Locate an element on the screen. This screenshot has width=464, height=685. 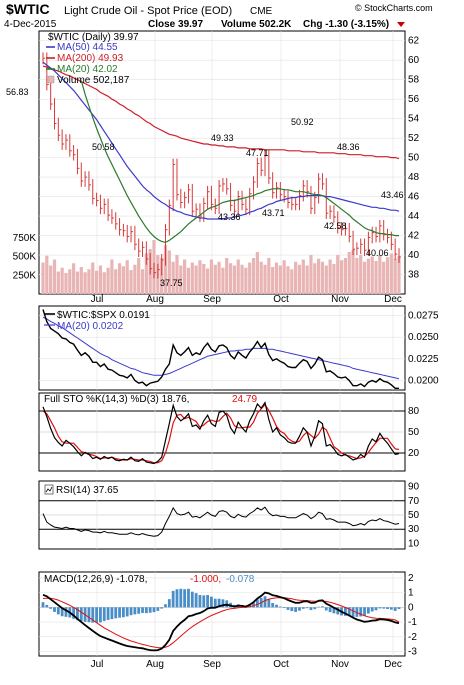
price-tick-label: 60 is located at coordinates (414, 60).